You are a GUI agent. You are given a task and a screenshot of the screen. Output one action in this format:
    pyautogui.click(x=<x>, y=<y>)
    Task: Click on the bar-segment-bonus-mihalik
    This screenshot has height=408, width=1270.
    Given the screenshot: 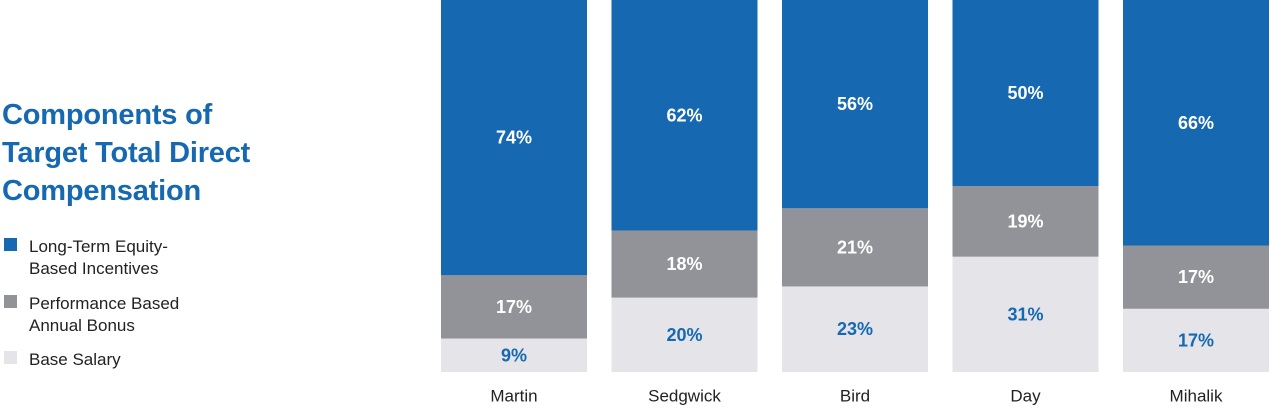 What is the action you would take?
    pyautogui.click(x=1196, y=277)
    